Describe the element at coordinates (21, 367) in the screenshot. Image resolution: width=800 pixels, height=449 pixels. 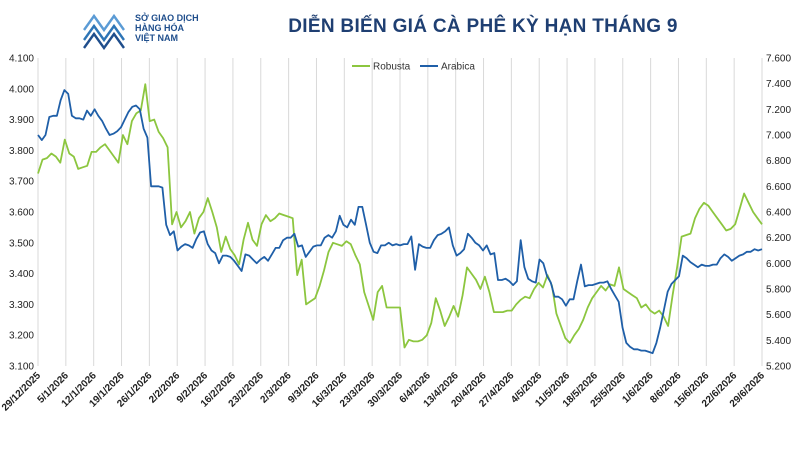
I see `left-tick-label: 3.100` at that location.